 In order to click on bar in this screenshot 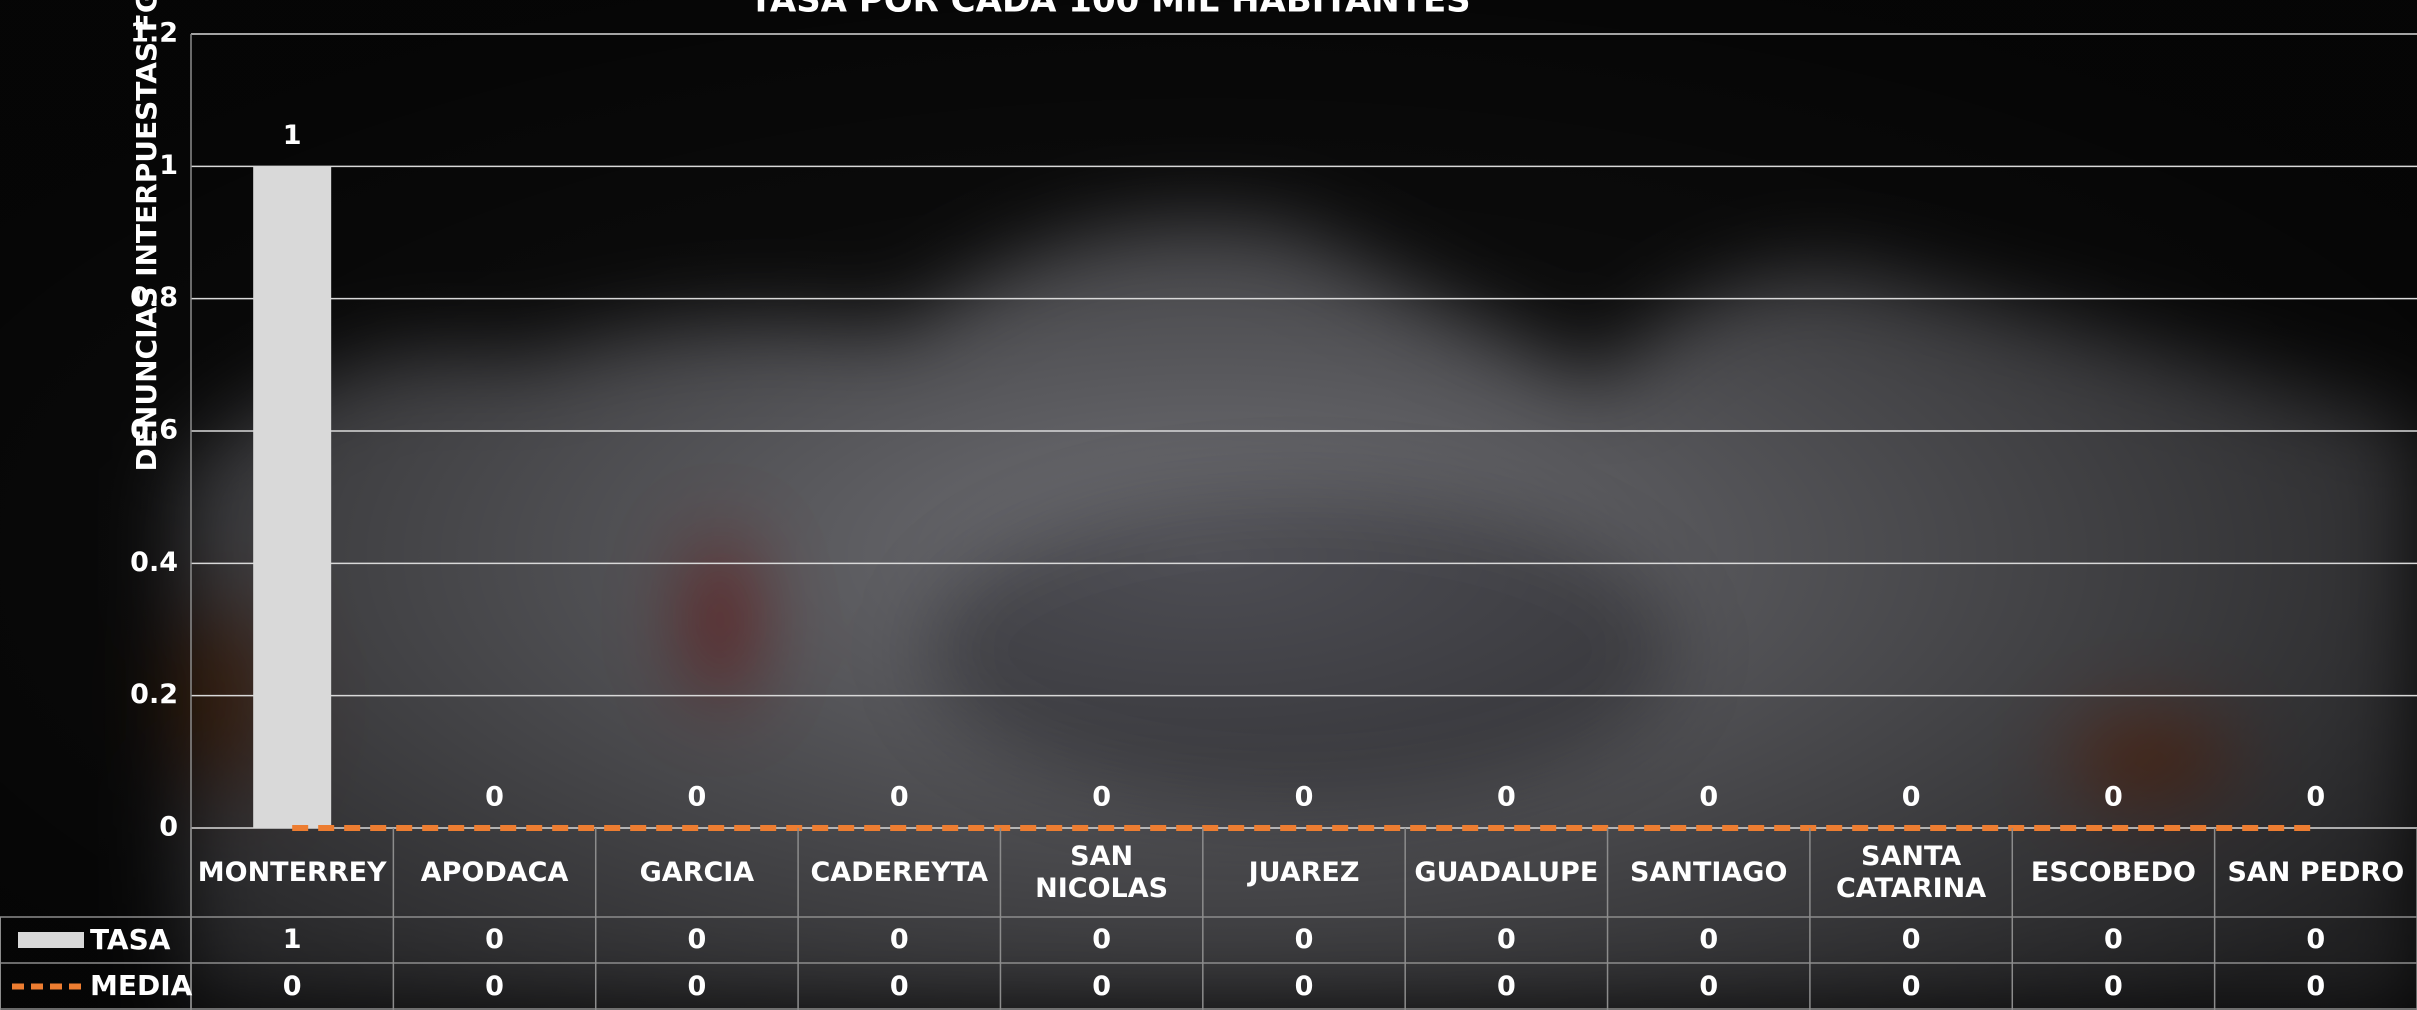, I will do `click(292, 497)`.